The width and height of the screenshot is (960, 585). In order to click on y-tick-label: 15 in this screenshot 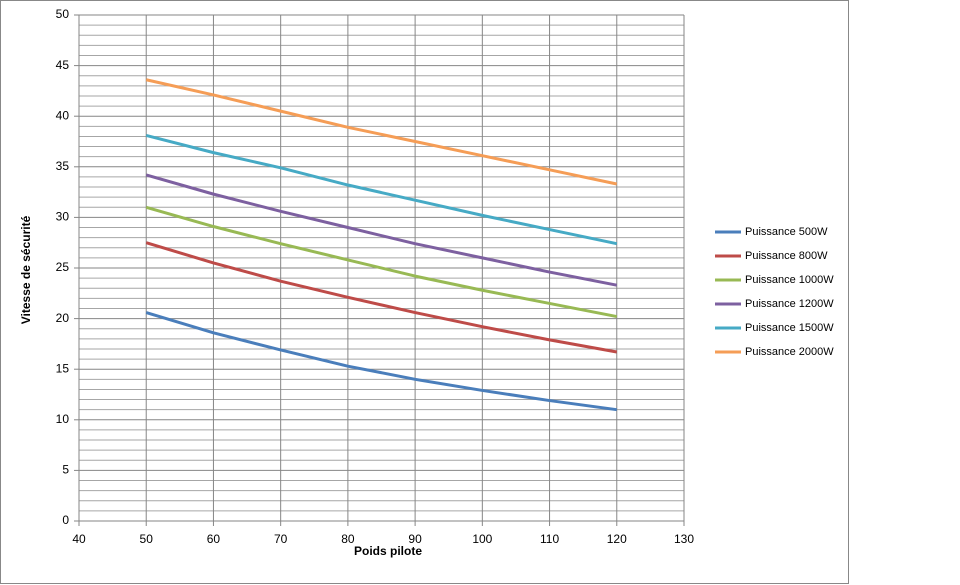, I will do `click(63, 368)`.